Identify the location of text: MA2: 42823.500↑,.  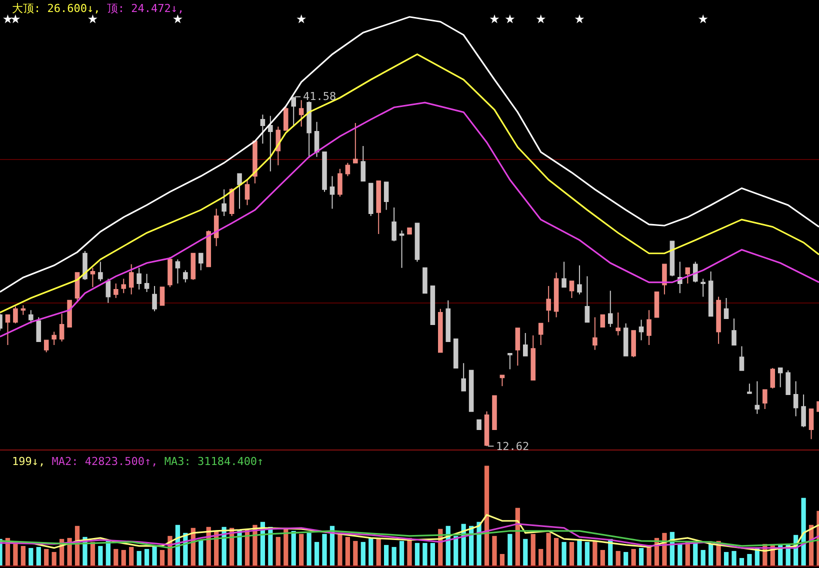
(105, 461).